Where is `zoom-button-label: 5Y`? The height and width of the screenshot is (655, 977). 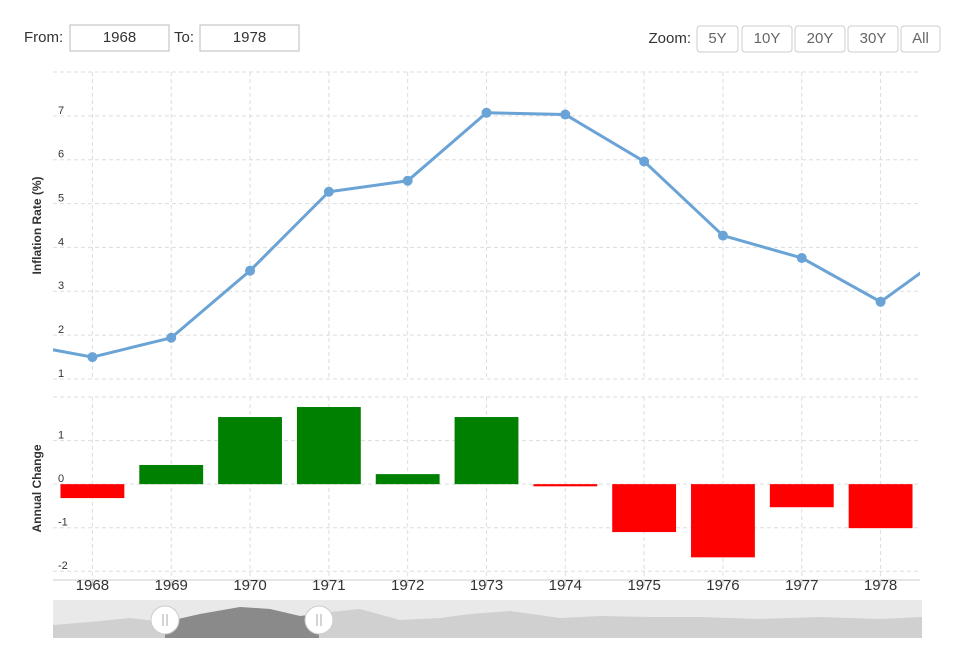
zoom-button-label: 5Y is located at coordinates (717, 38).